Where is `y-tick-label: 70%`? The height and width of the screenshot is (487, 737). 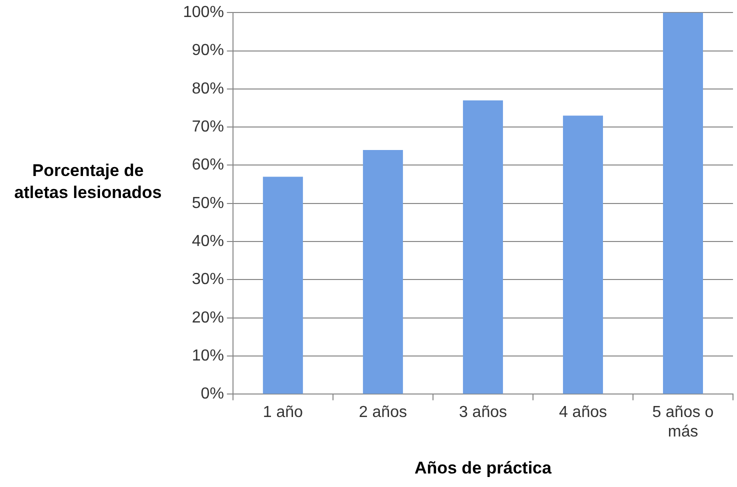
y-tick-label: 70% is located at coordinates (208, 127).